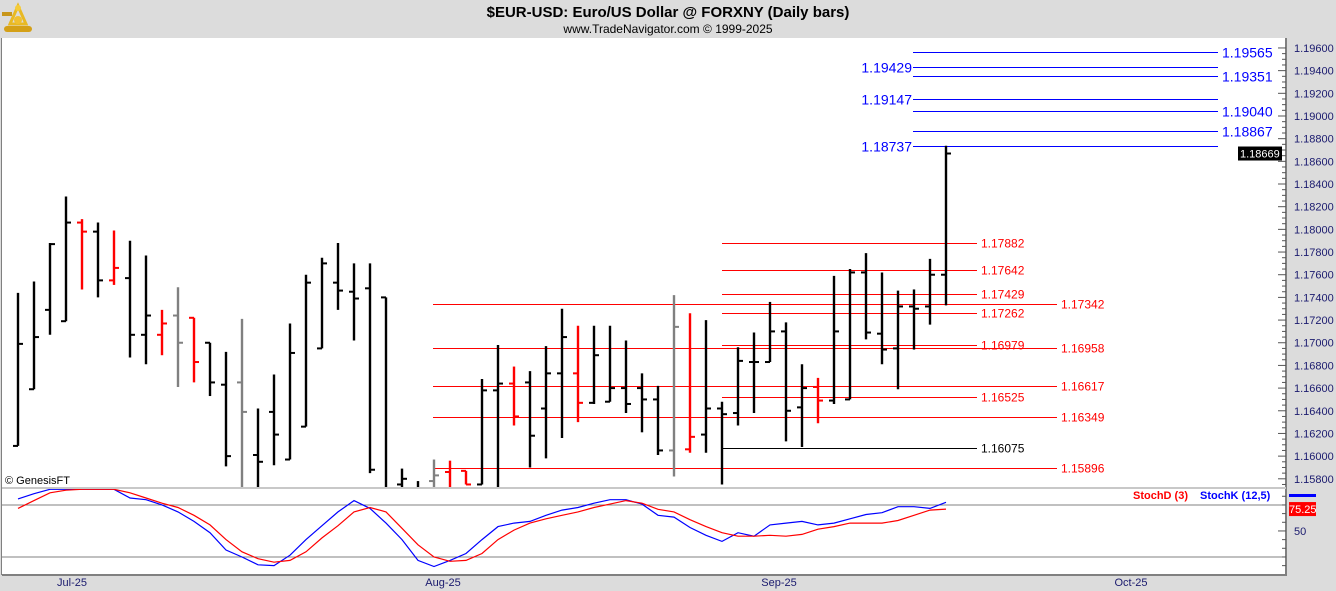 The image size is (1336, 591). I want to click on level-label: 1.19351, so click(1247, 77).